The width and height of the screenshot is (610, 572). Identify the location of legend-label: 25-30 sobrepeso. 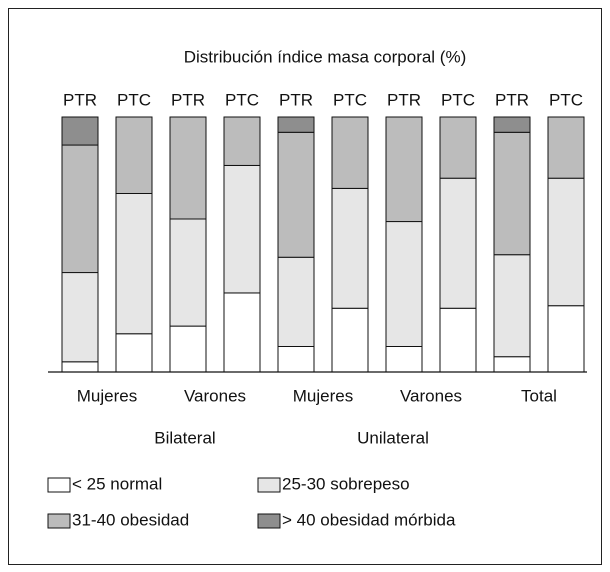
(346, 483).